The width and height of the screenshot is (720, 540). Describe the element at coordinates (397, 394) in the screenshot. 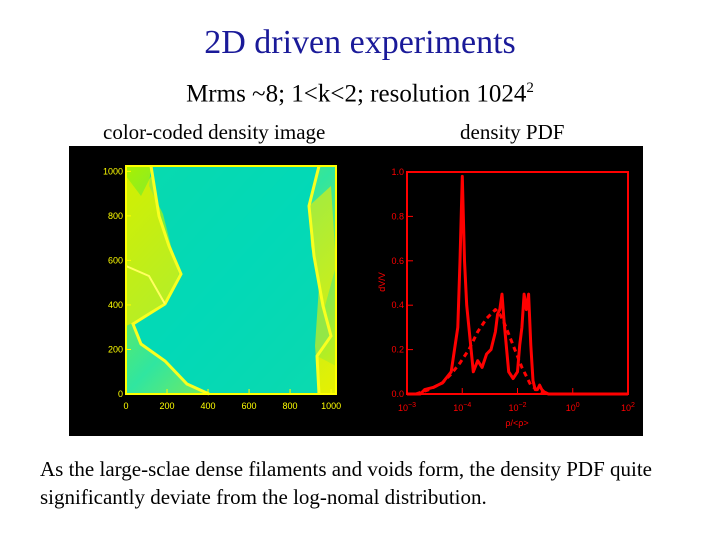

I see `pdf-y-tick-label: 0.0` at that location.